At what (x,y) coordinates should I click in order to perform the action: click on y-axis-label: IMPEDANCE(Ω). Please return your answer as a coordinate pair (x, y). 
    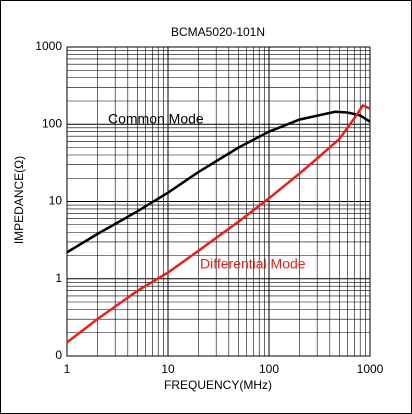
    Looking at the image, I should click on (19, 200).